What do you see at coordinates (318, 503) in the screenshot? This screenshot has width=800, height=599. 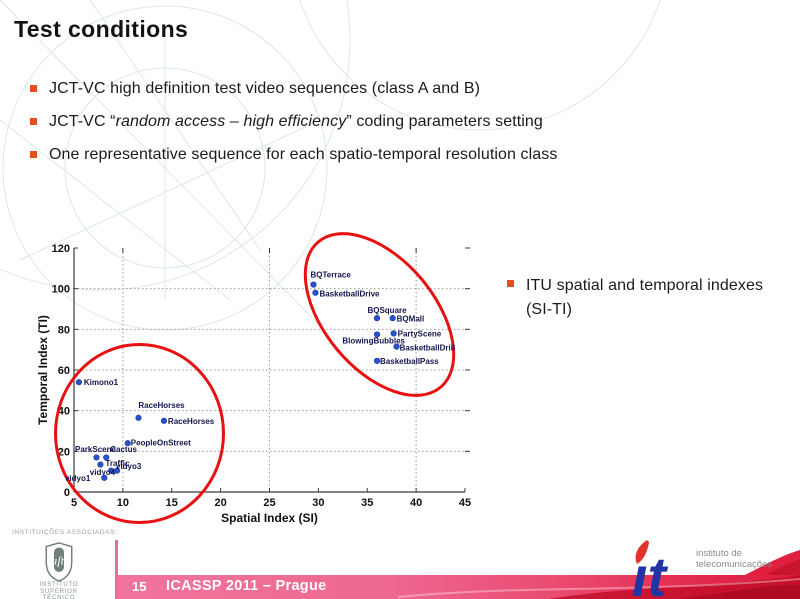 I see `x-tick-label: 30` at bounding box center [318, 503].